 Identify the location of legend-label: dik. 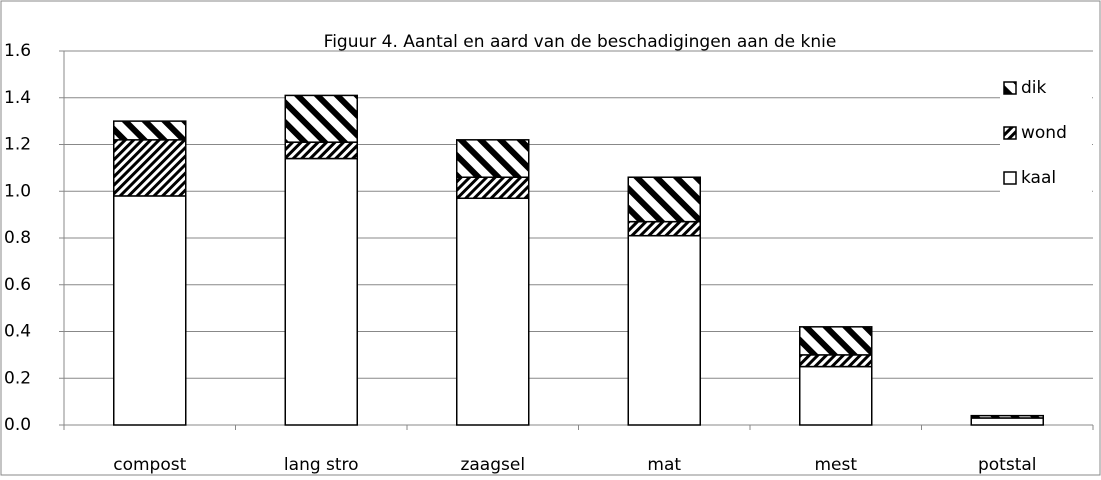
(1034, 88).